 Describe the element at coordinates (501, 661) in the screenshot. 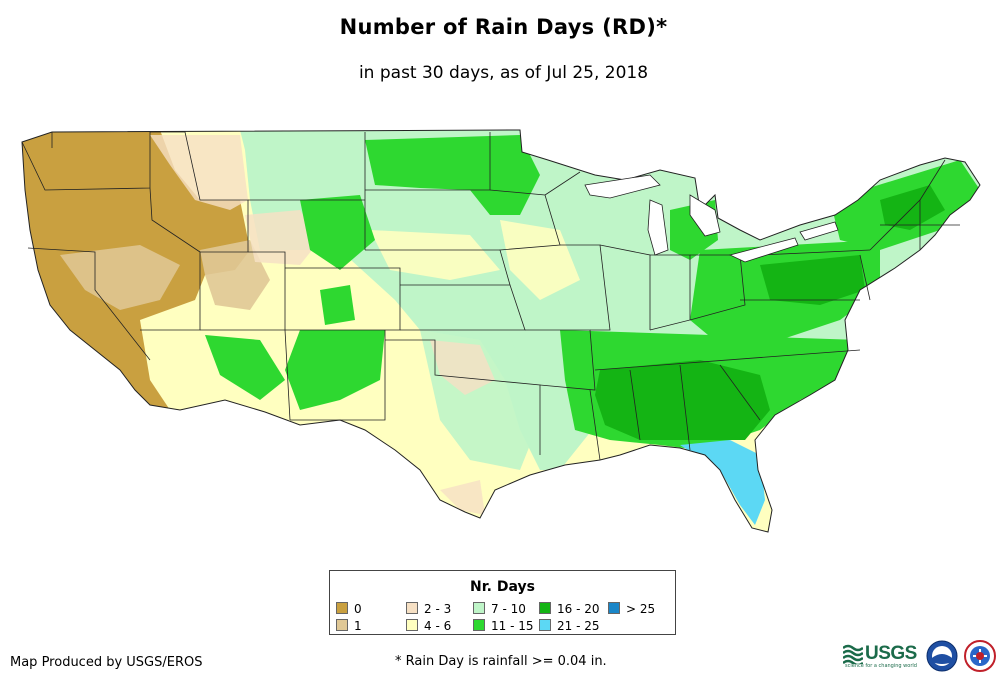

I see `rain-day-footnote: * Rain Day is rainfall >= 0.04 in.` at that location.